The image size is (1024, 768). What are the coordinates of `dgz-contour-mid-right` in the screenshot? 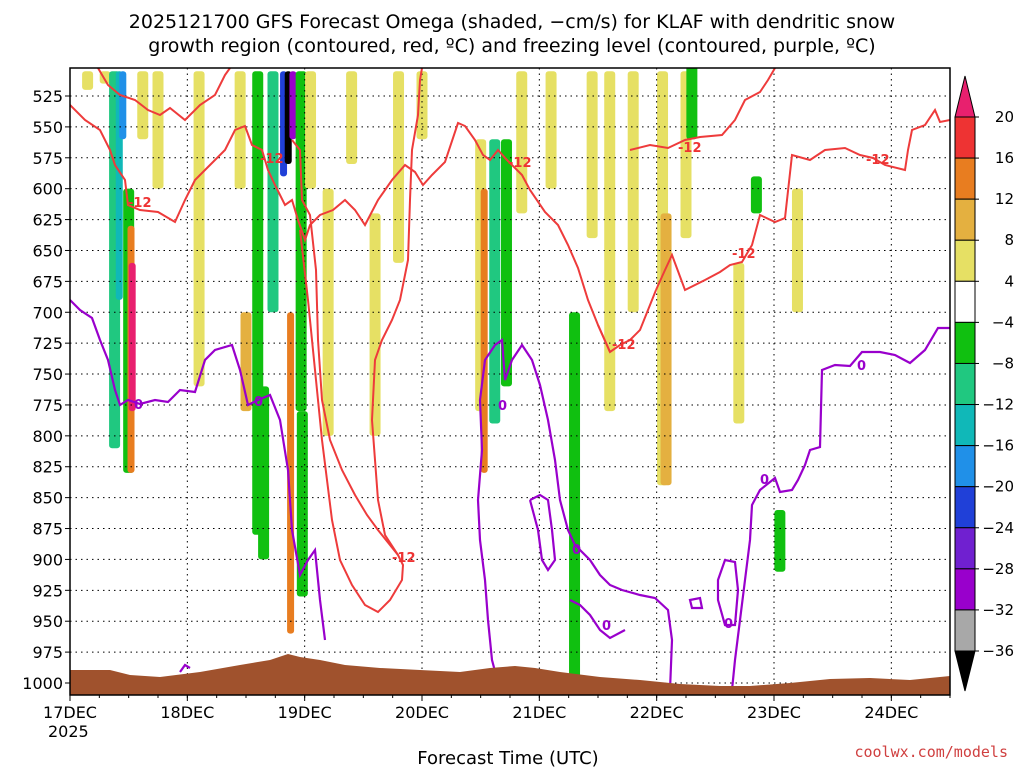 It's located at (627, 321).